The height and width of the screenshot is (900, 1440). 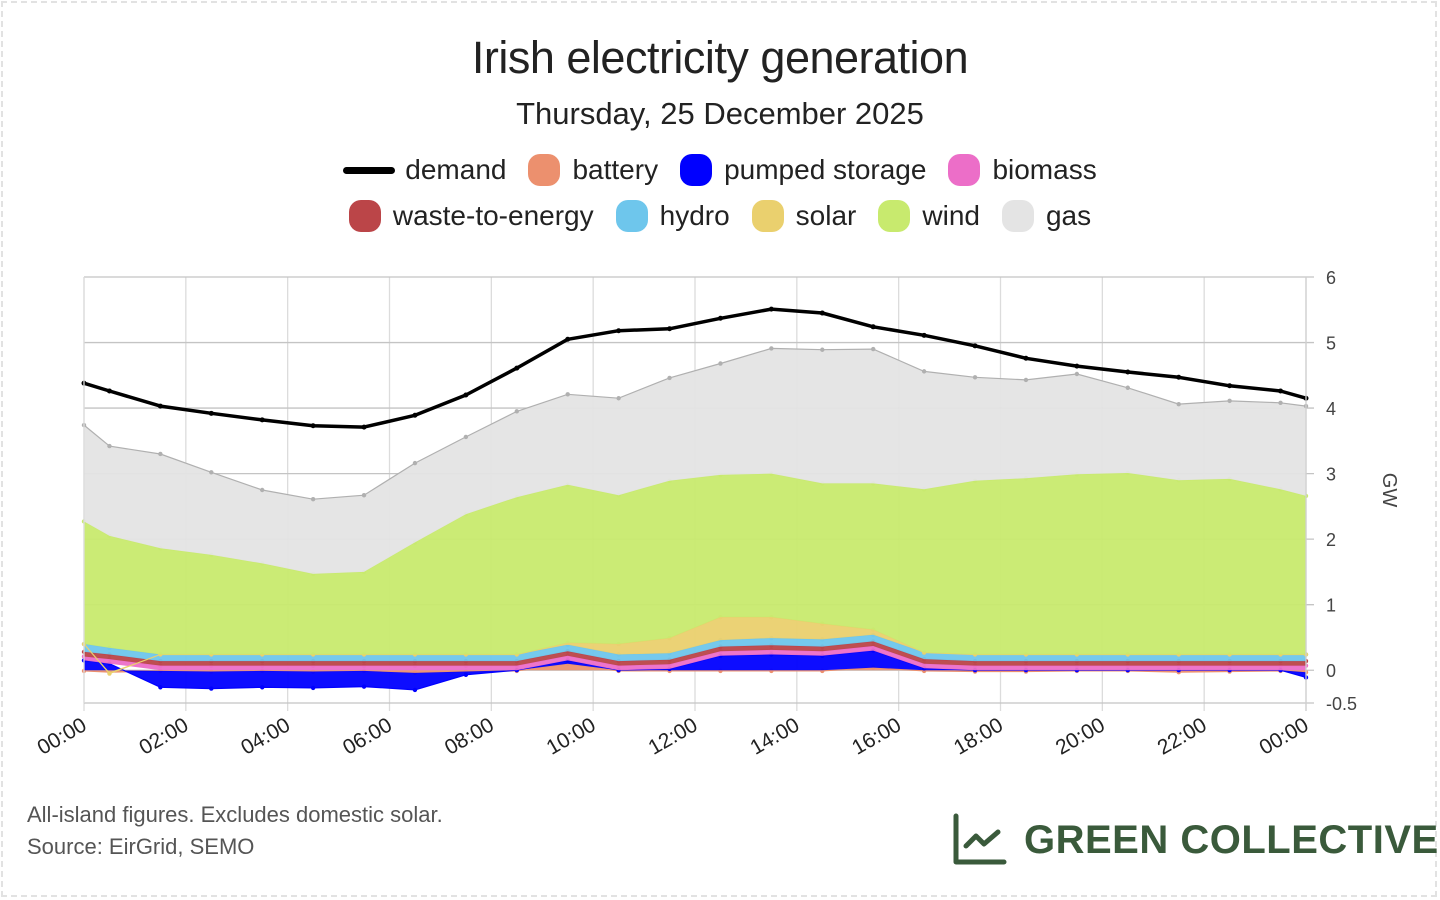 I want to click on edge-gas, so click(x=695, y=423).